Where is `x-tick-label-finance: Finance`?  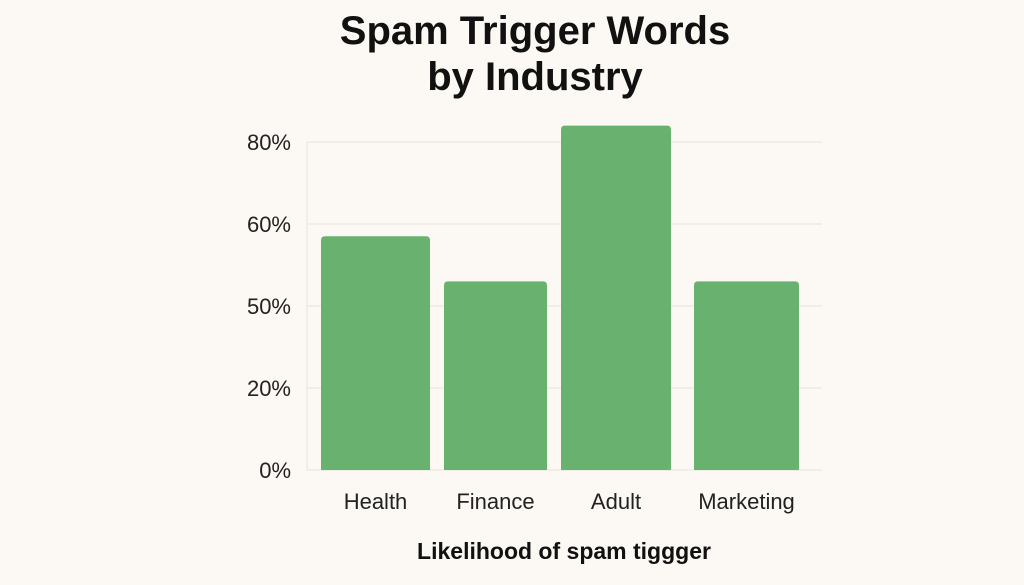 x-tick-label-finance: Finance is located at coordinates (495, 501).